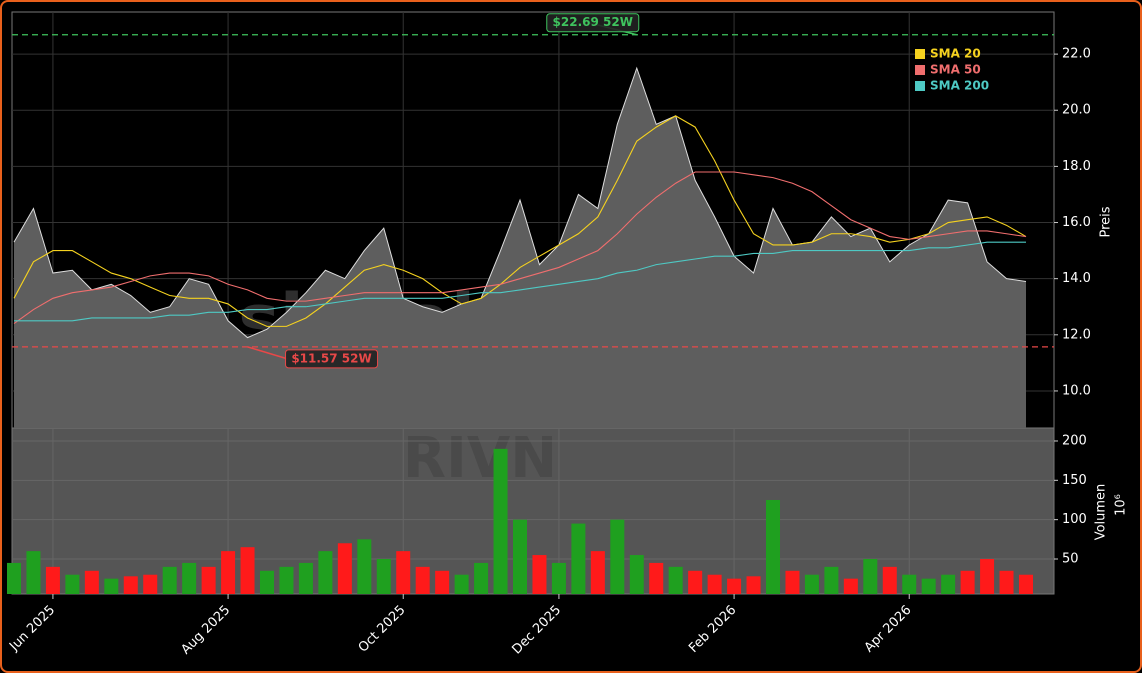 This screenshot has height=673, width=1142. I want to click on y2-axis-label: Volumen, so click(1101, 512).